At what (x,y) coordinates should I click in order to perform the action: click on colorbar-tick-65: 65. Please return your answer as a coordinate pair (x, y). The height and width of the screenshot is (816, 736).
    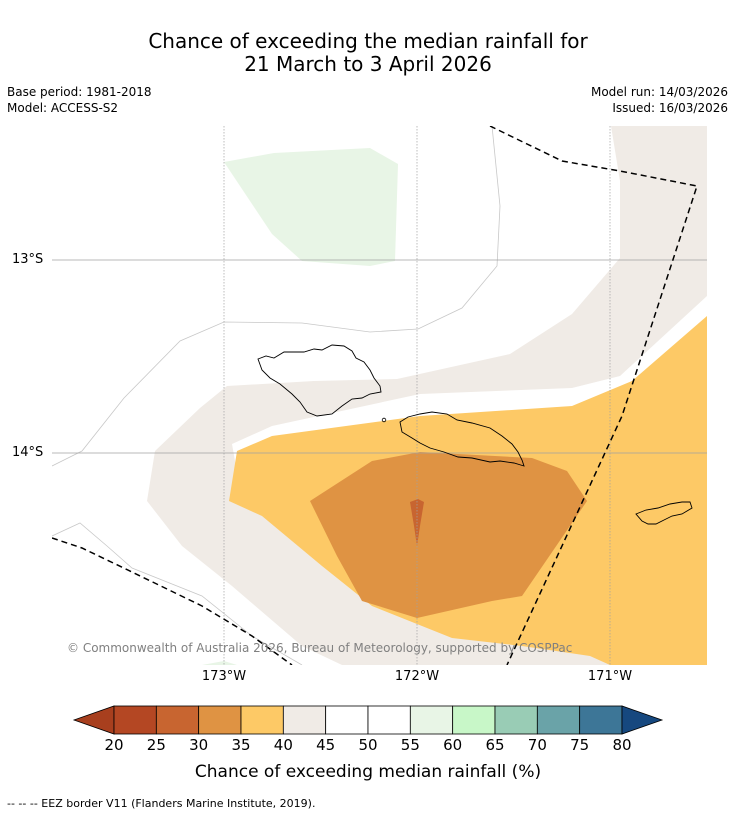
    Looking at the image, I should click on (495, 745).